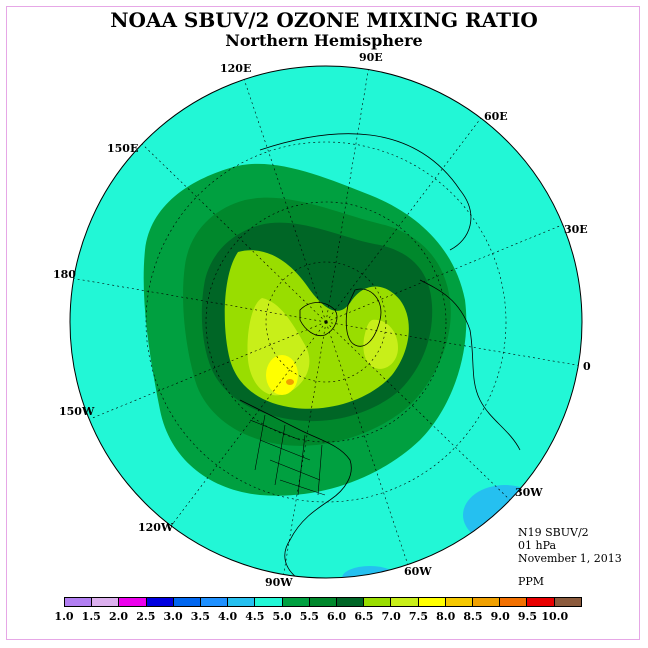 The height and width of the screenshot is (648, 648). Describe the element at coordinates (324, 40) in the screenshot. I see `page-subtitle: Northern Hemisphere` at that location.